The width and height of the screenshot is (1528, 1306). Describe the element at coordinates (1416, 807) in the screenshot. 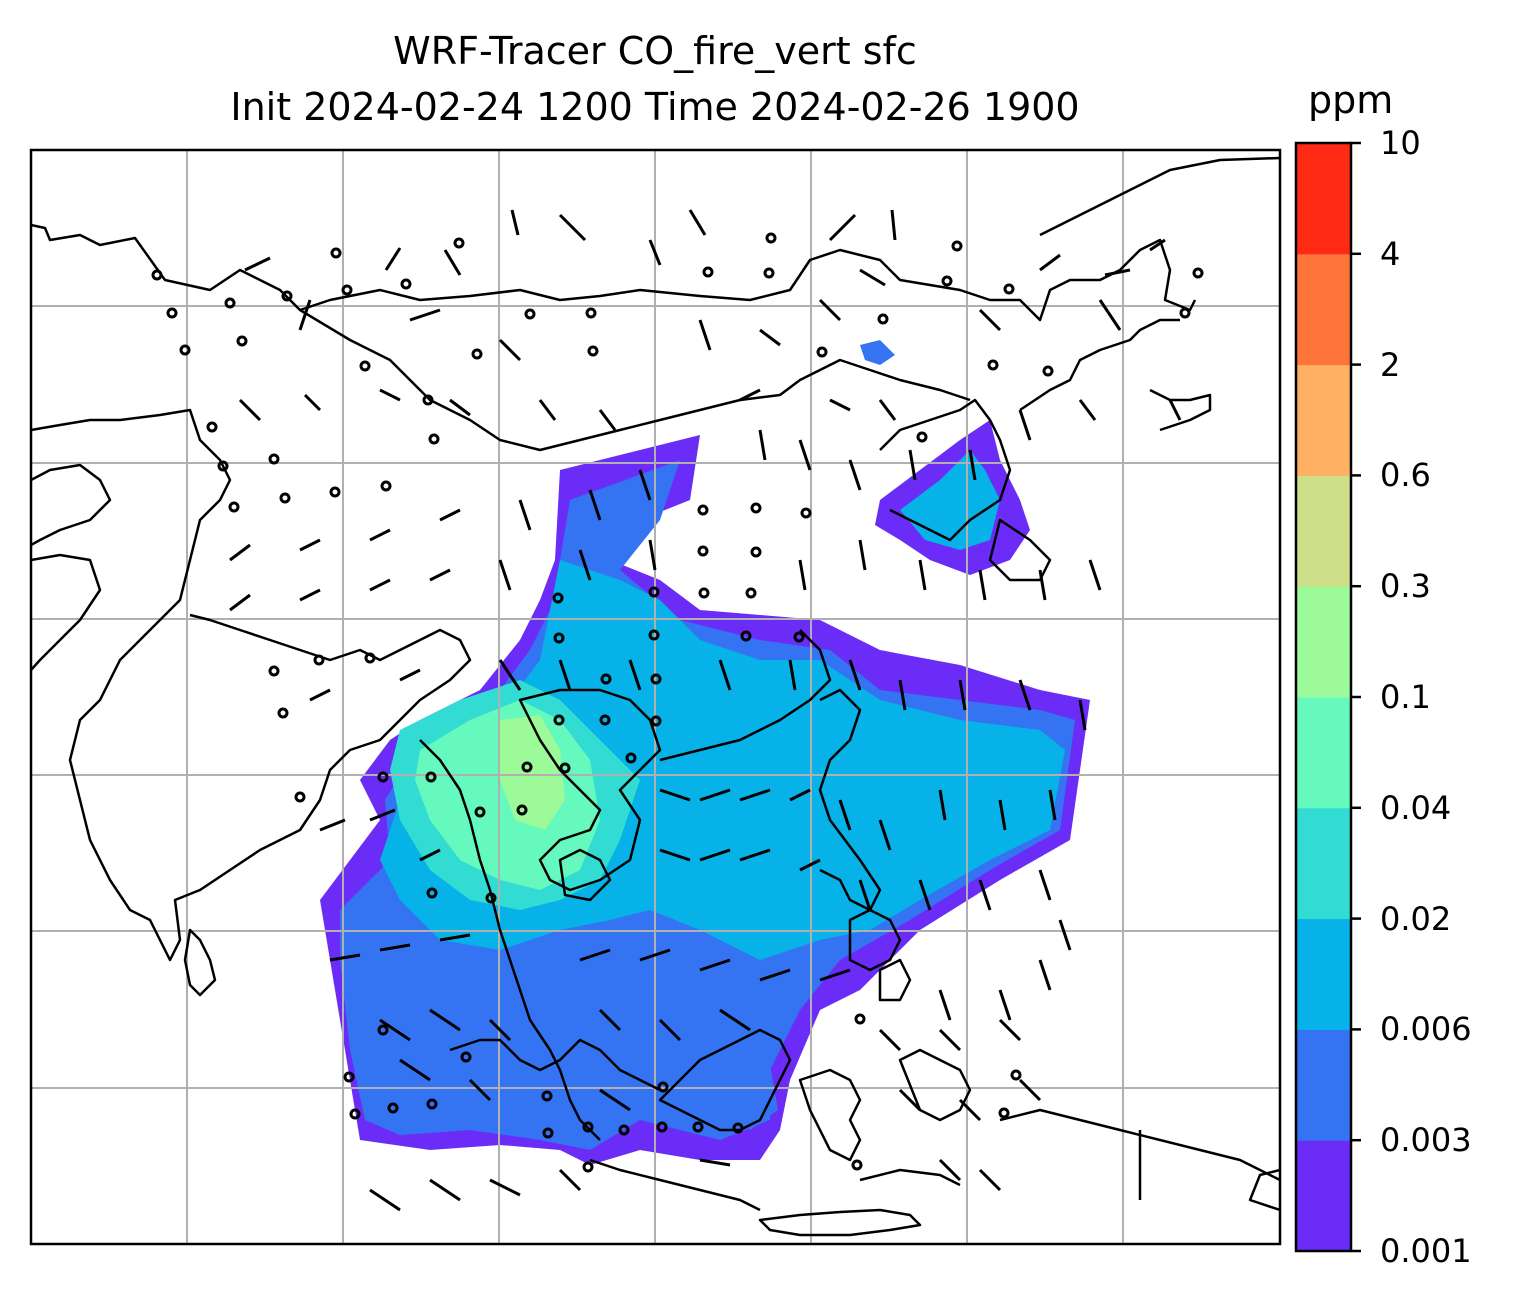

I see `colorbar-tick-label: 0.04` at that location.